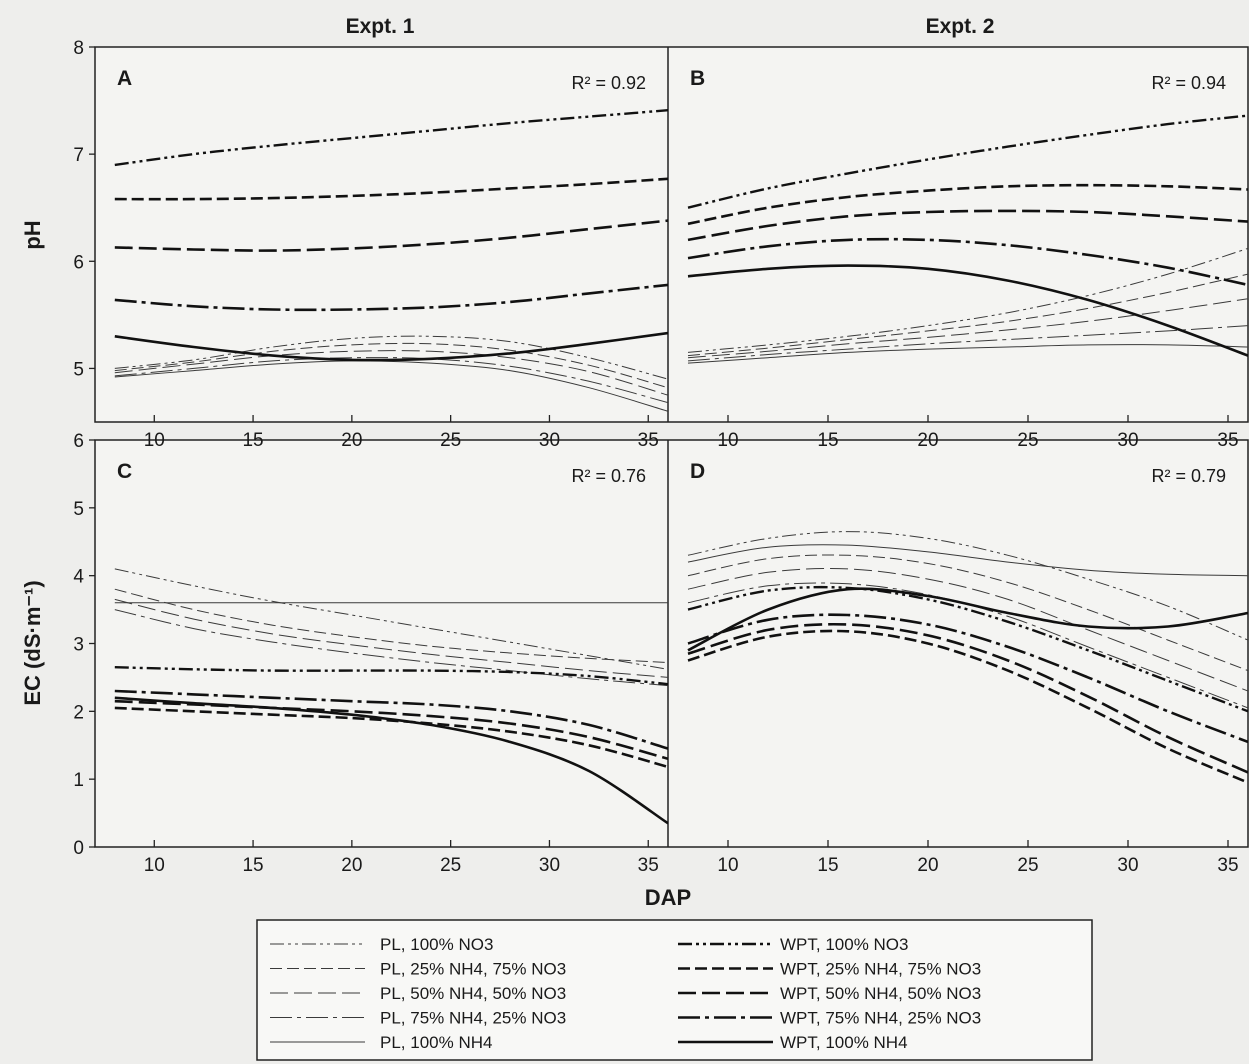 The image size is (1249, 1064). Describe the element at coordinates (78, 780) in the screenshot. I see `y-tick-label: 1` at that location.